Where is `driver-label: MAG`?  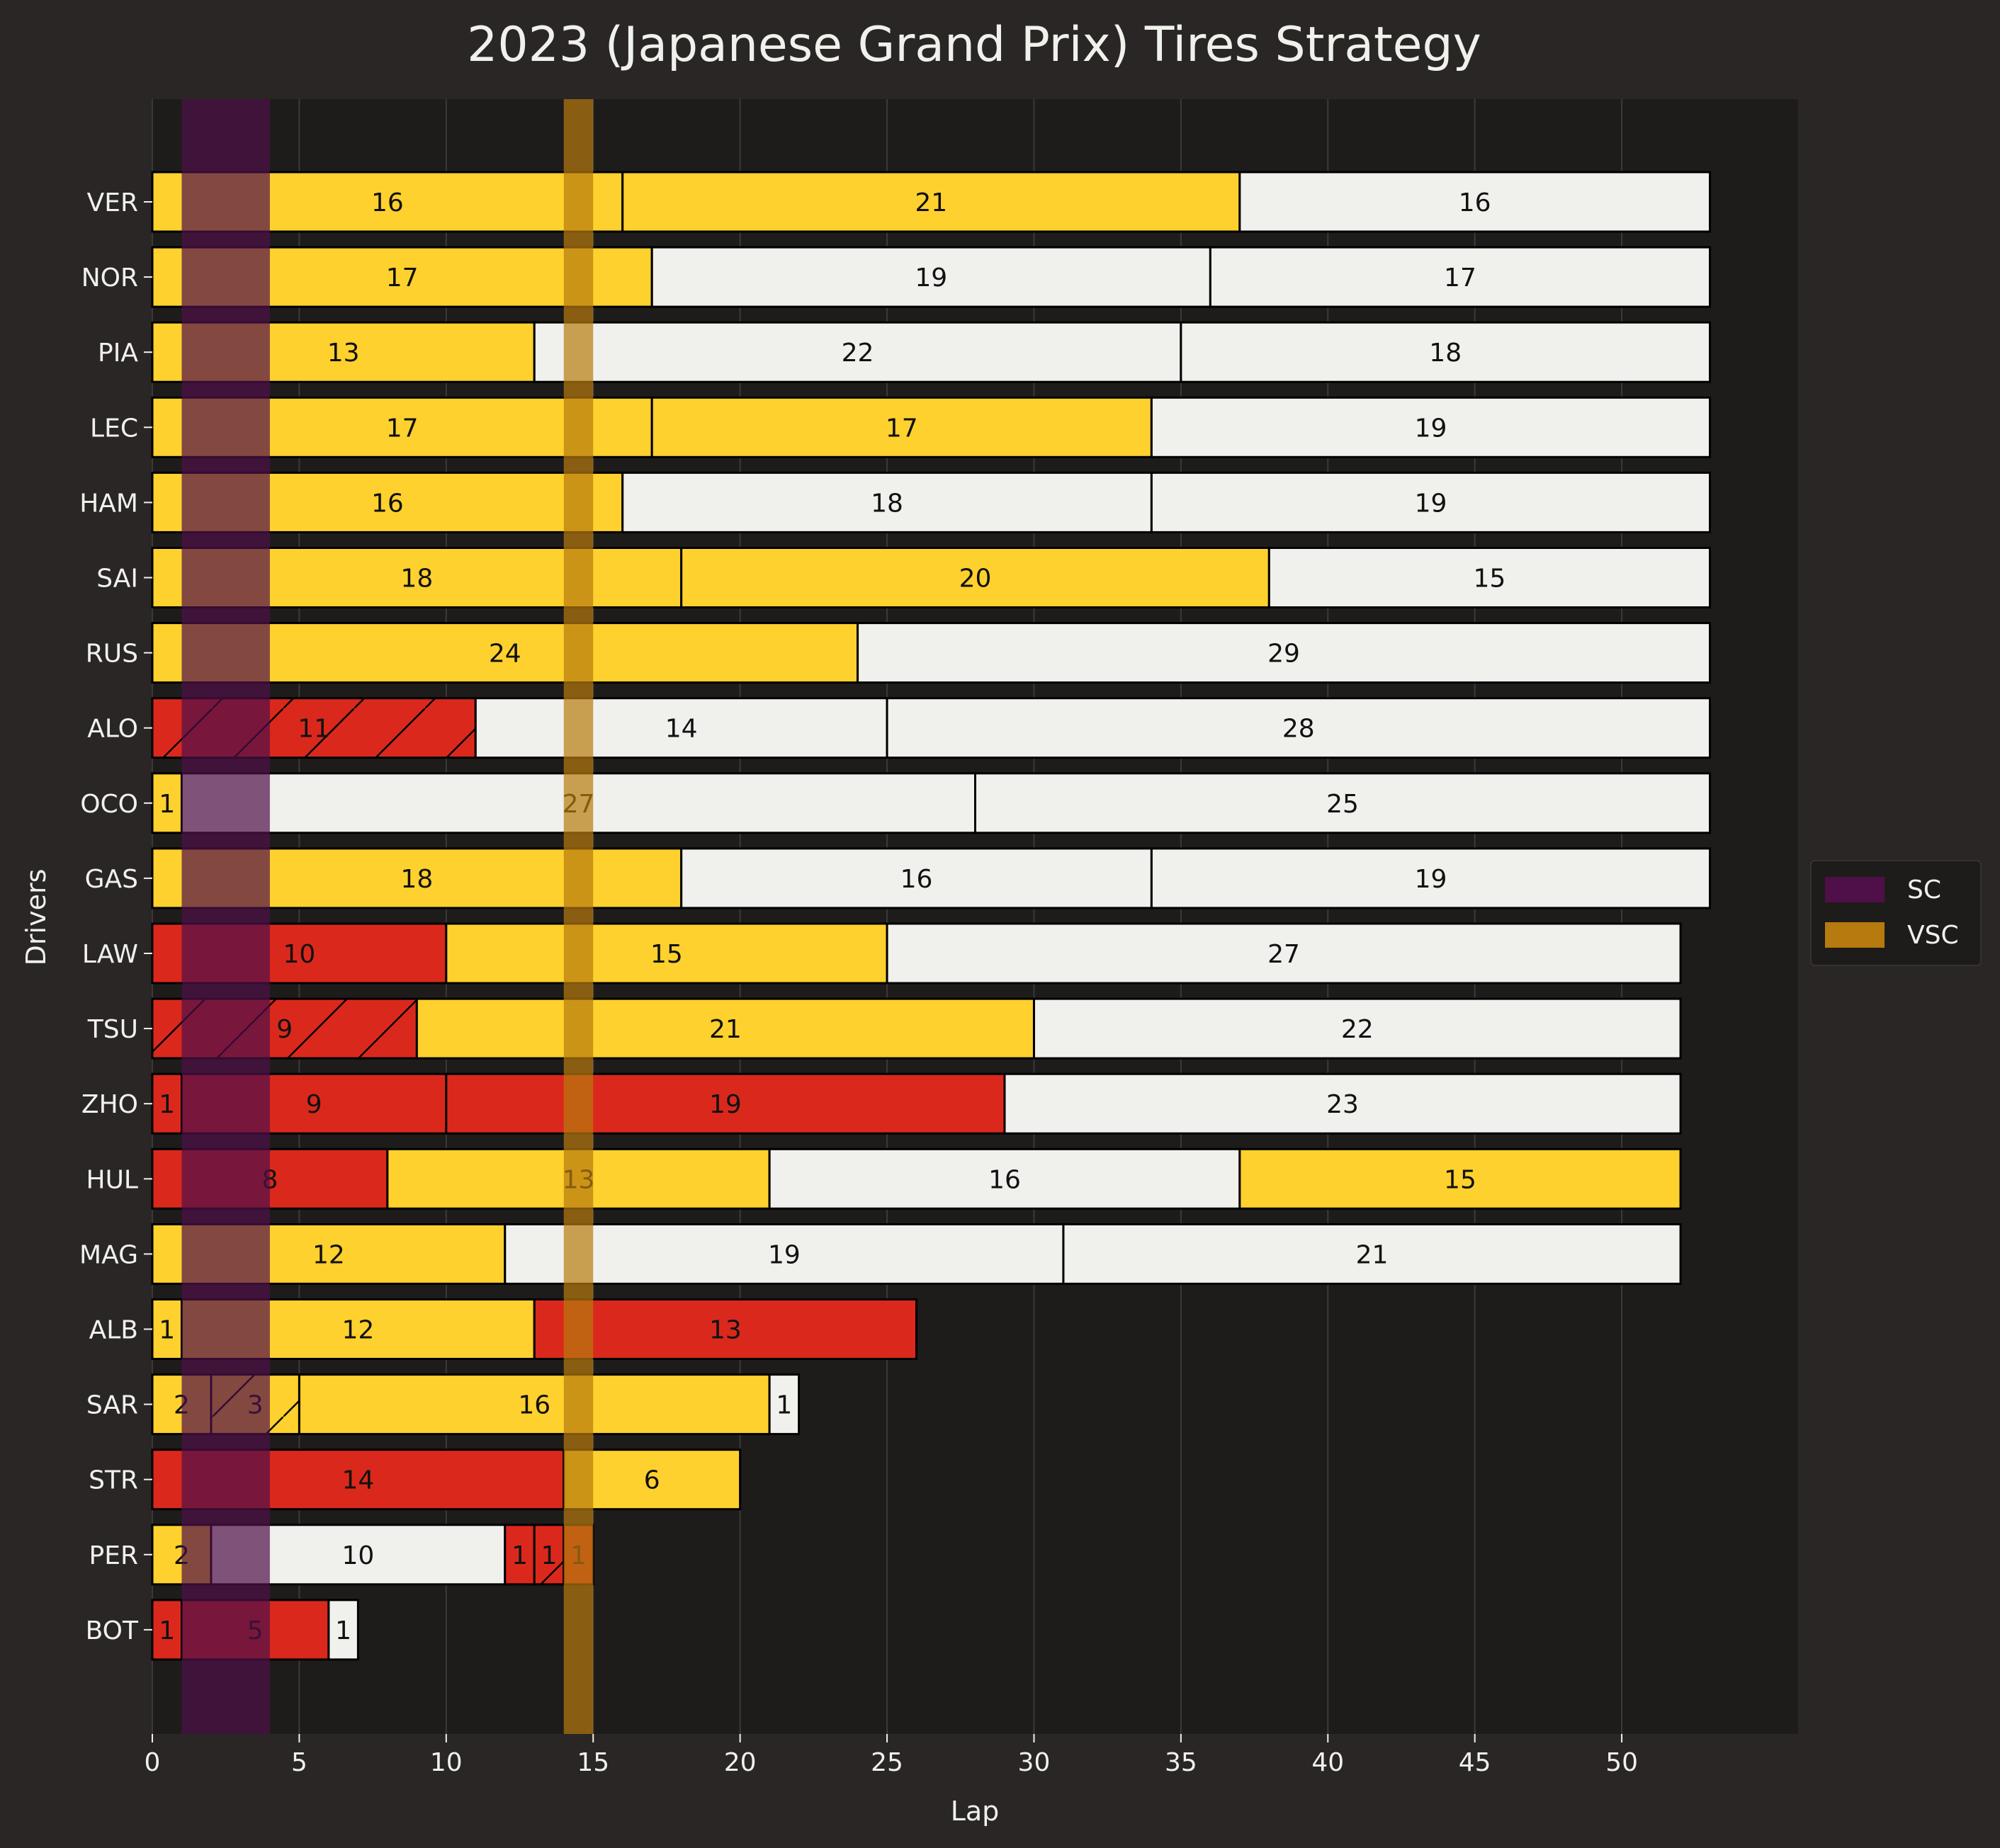 driver-label: MAG is located at coordinates (108, 1255).